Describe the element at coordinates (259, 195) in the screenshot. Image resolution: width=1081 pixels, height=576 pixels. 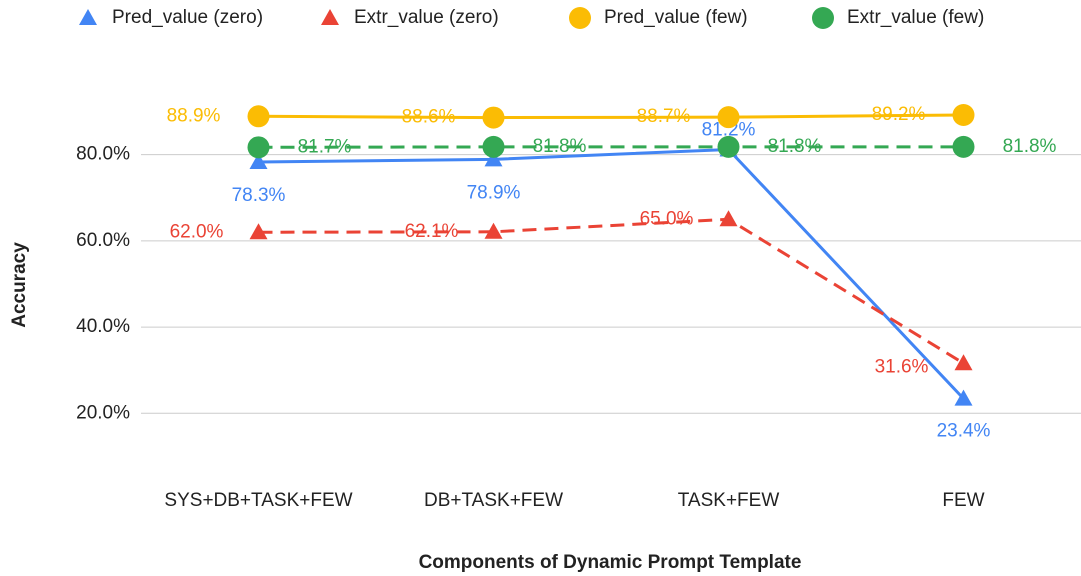
I see `data-label: 78.3%` at that location.